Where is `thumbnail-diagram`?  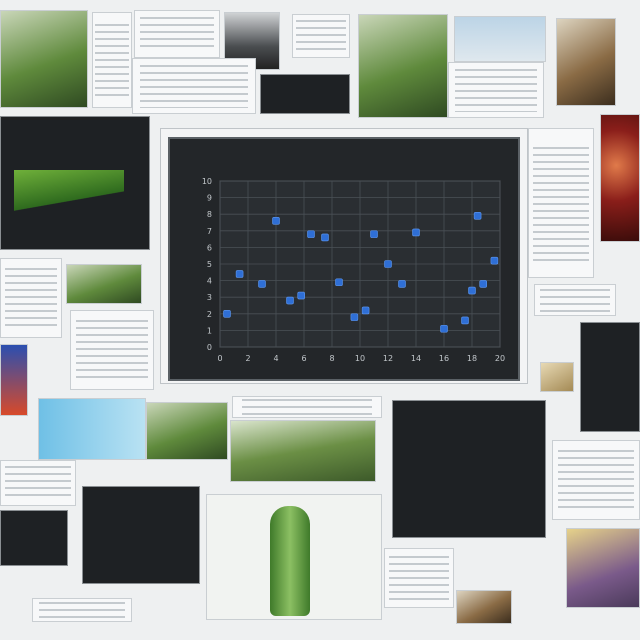 thumbnail-diagram is located at coordinates (194, 86).